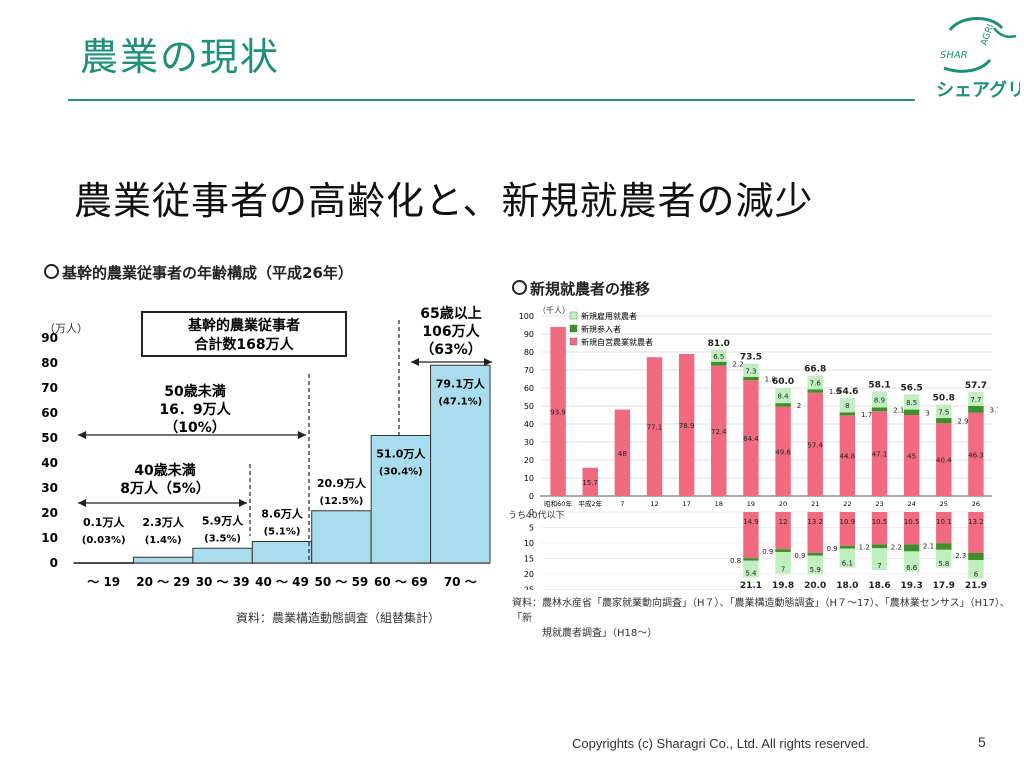 The image size is (1024, 768). What do you see at coordinates (529, 588) in the screenshot?
I see `sub-y-tick: 25` at bounding box center [529, 588].